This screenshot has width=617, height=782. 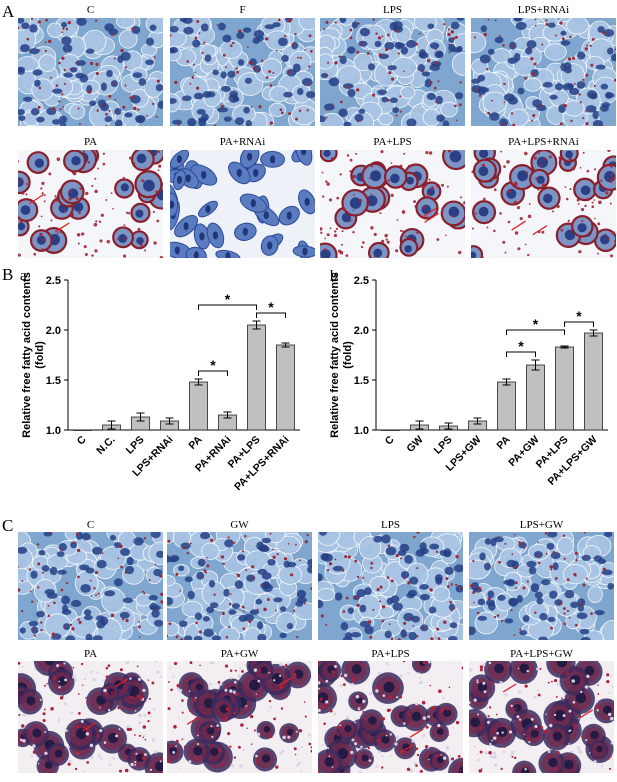 I want to click on image-label: PA+LPS+RNAi, so click(x=543, y=142).